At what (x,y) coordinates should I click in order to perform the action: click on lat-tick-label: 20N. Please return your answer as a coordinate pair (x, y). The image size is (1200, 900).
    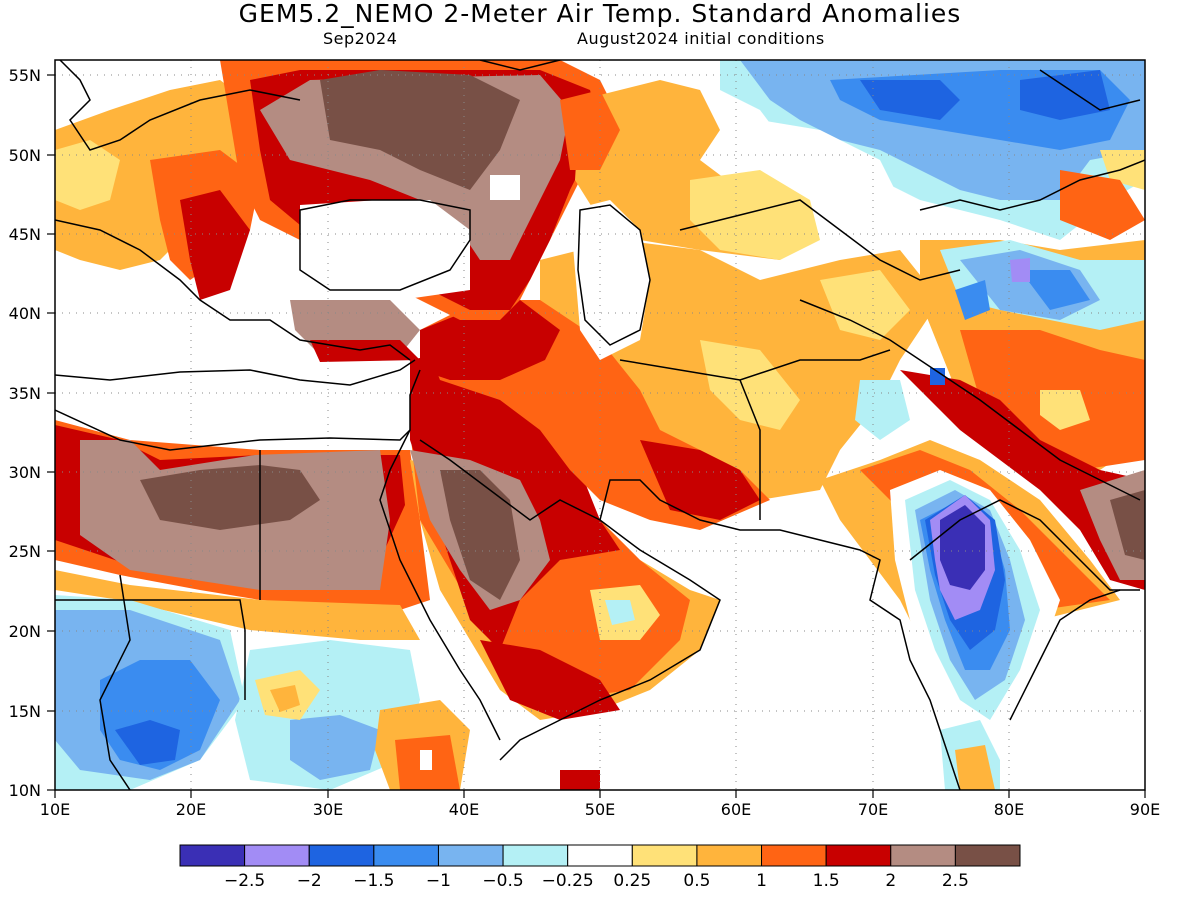
    Looking at the image, I should click on (25, 631).